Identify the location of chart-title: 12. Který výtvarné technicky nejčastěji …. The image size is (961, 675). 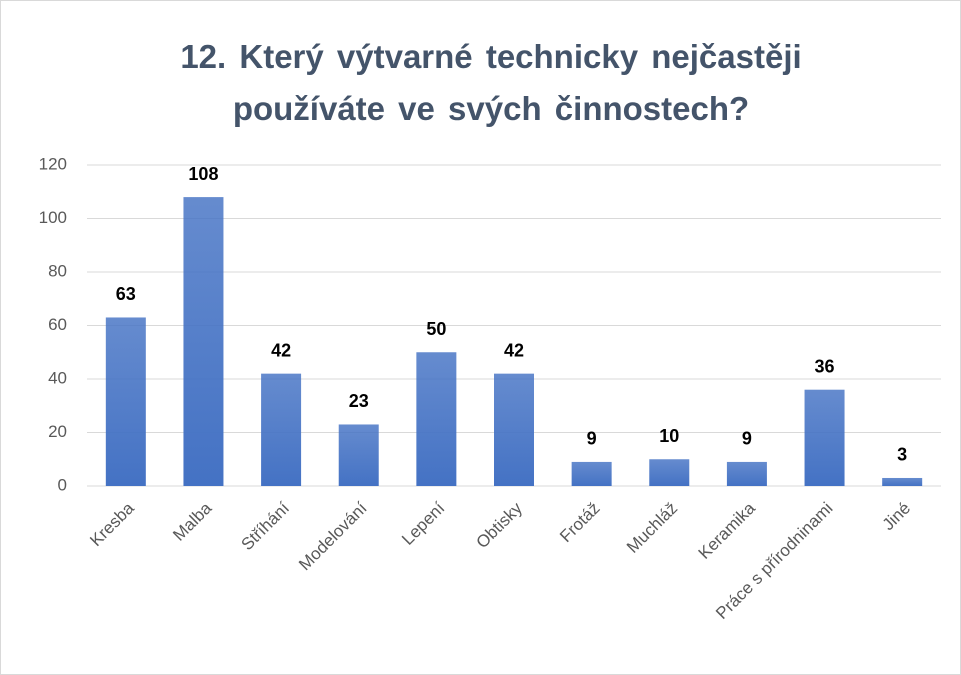
(491, 82).